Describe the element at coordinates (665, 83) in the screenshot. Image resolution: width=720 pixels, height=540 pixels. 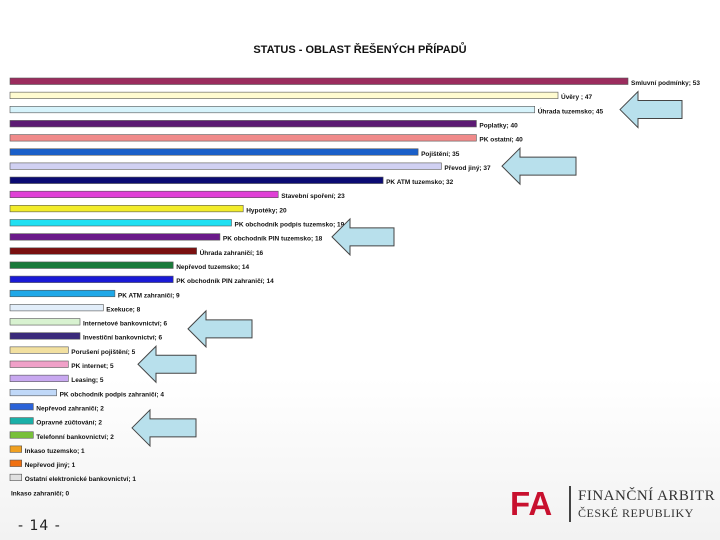
I see `bar-label: Smluvní podmínky; 53` at that location.